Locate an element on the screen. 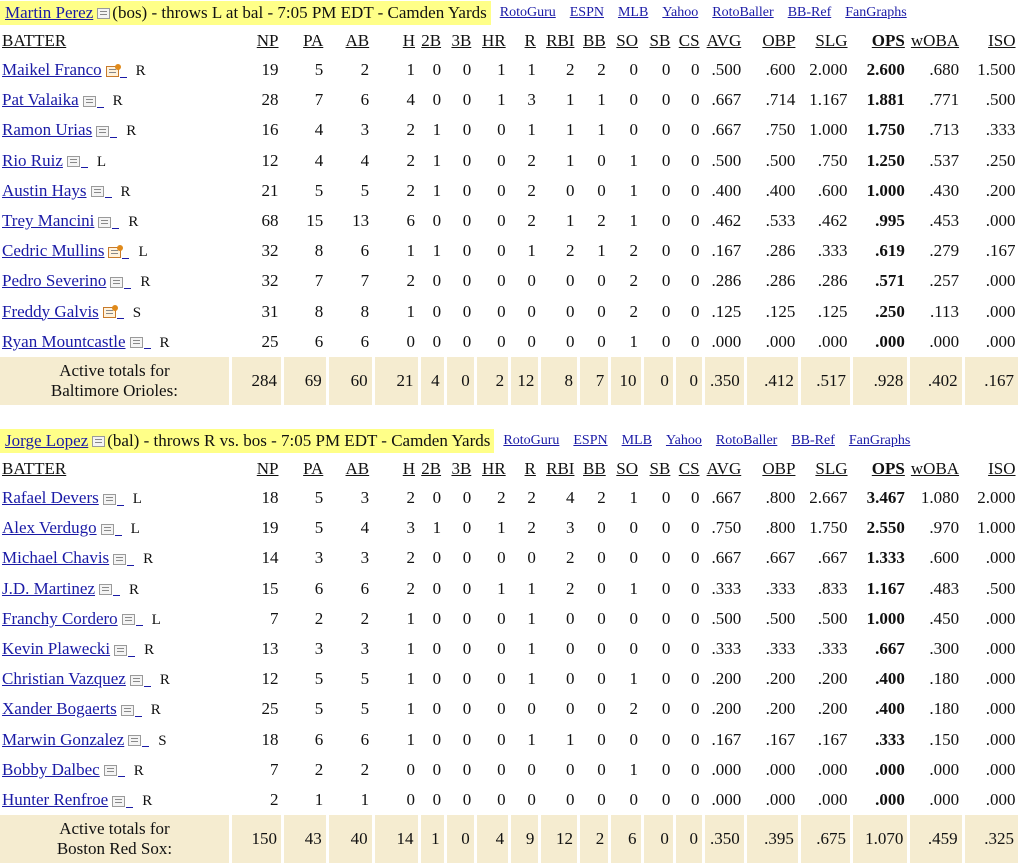 The image size is (1024, 863). batter-name-link: Michael Chavis is located at coordinates (56, 558).